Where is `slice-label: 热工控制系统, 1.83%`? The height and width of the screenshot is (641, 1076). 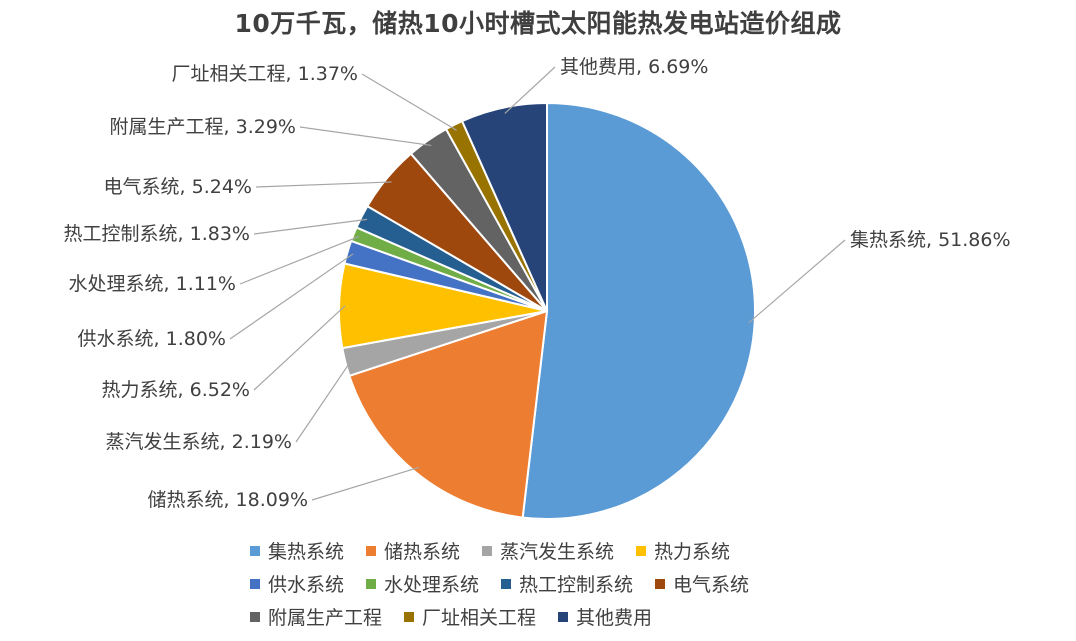 slice-label: 热工控制系统, 1.83% is located at coordinates (157, 234).